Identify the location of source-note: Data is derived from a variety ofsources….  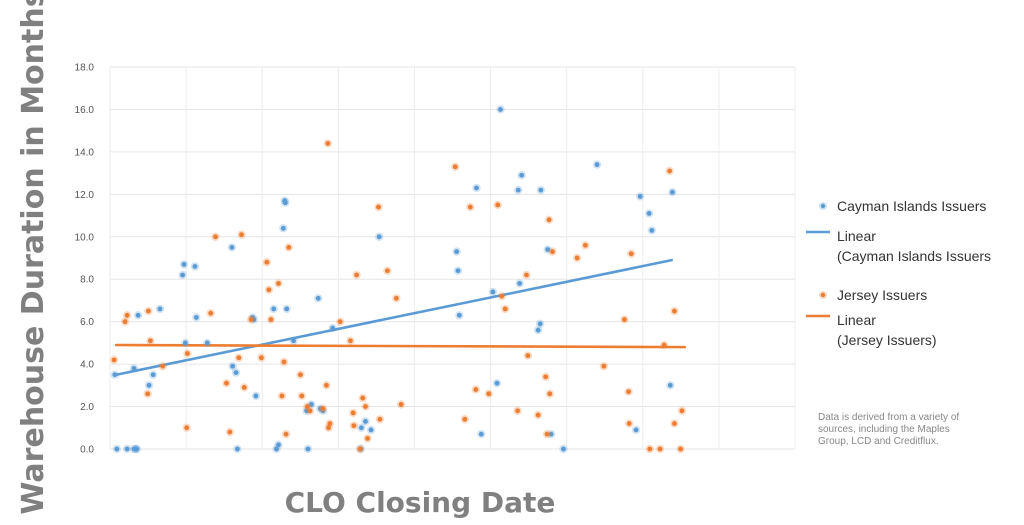
(888, 429).